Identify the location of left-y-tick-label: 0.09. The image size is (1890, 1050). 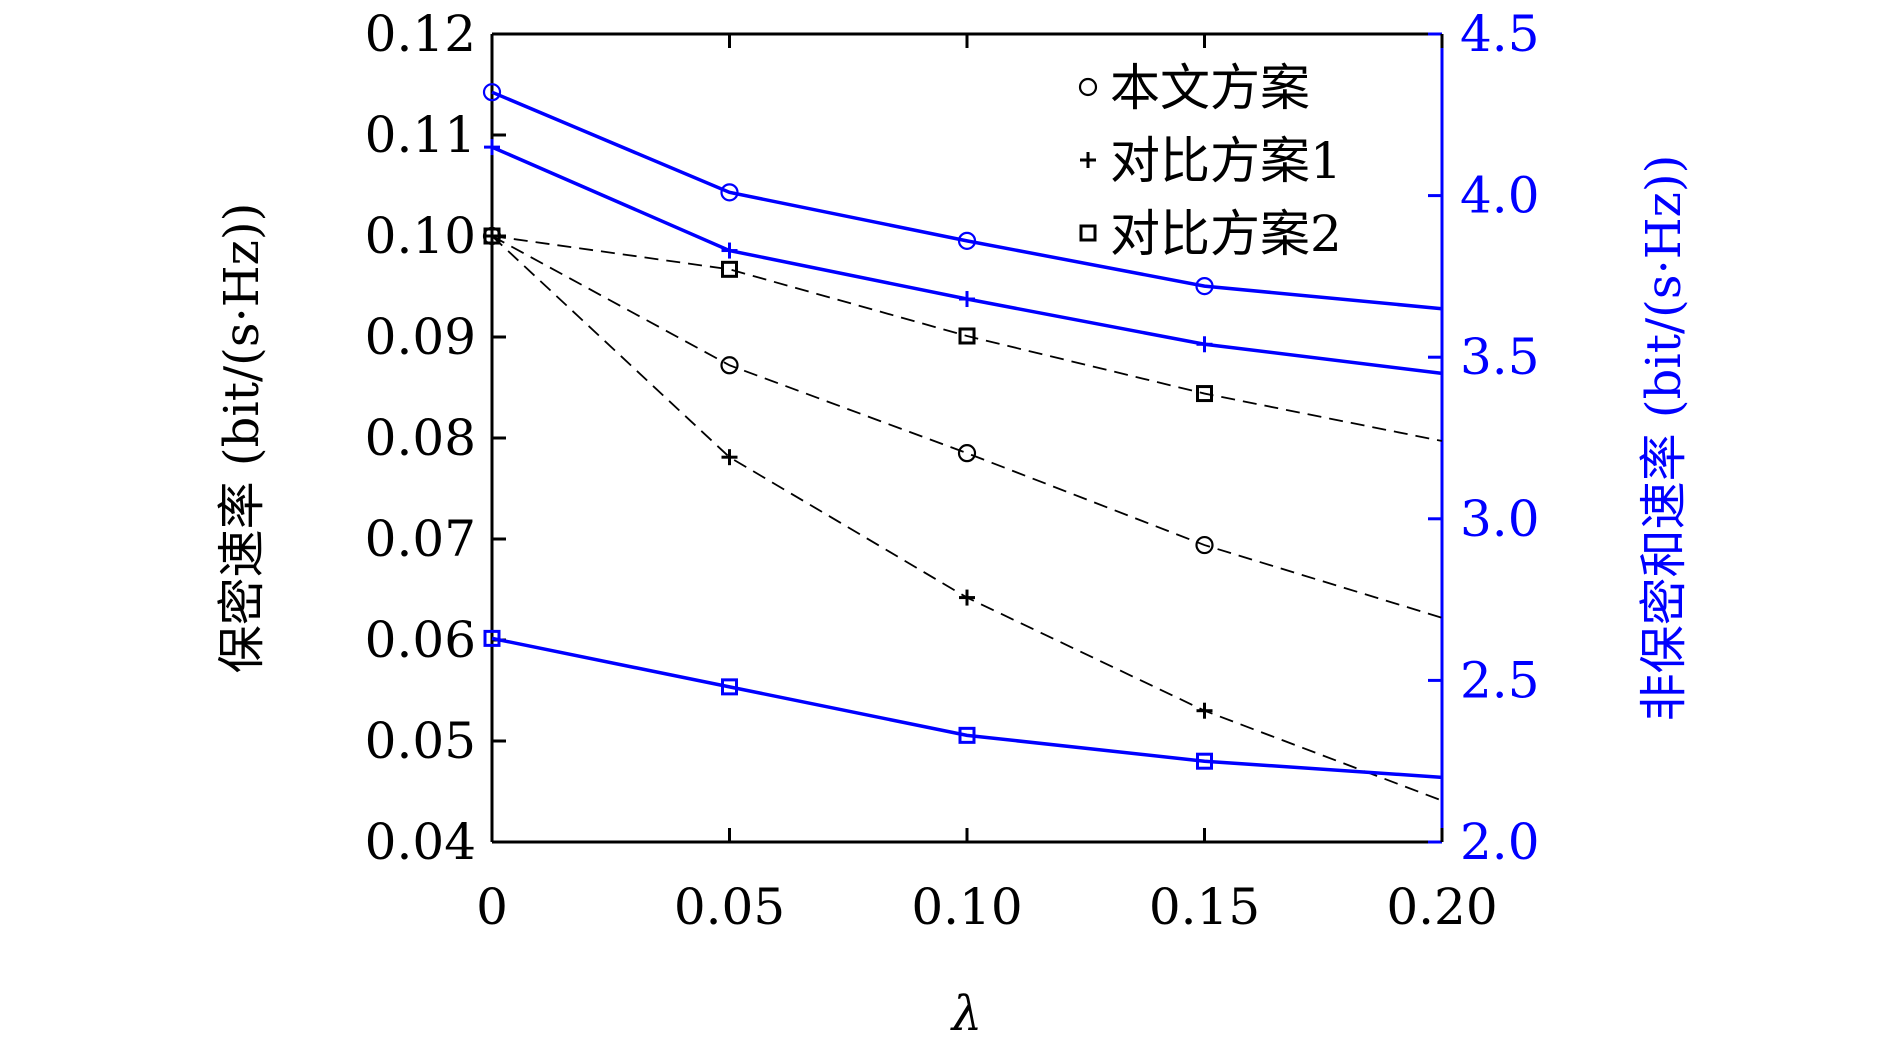
(420, 337).